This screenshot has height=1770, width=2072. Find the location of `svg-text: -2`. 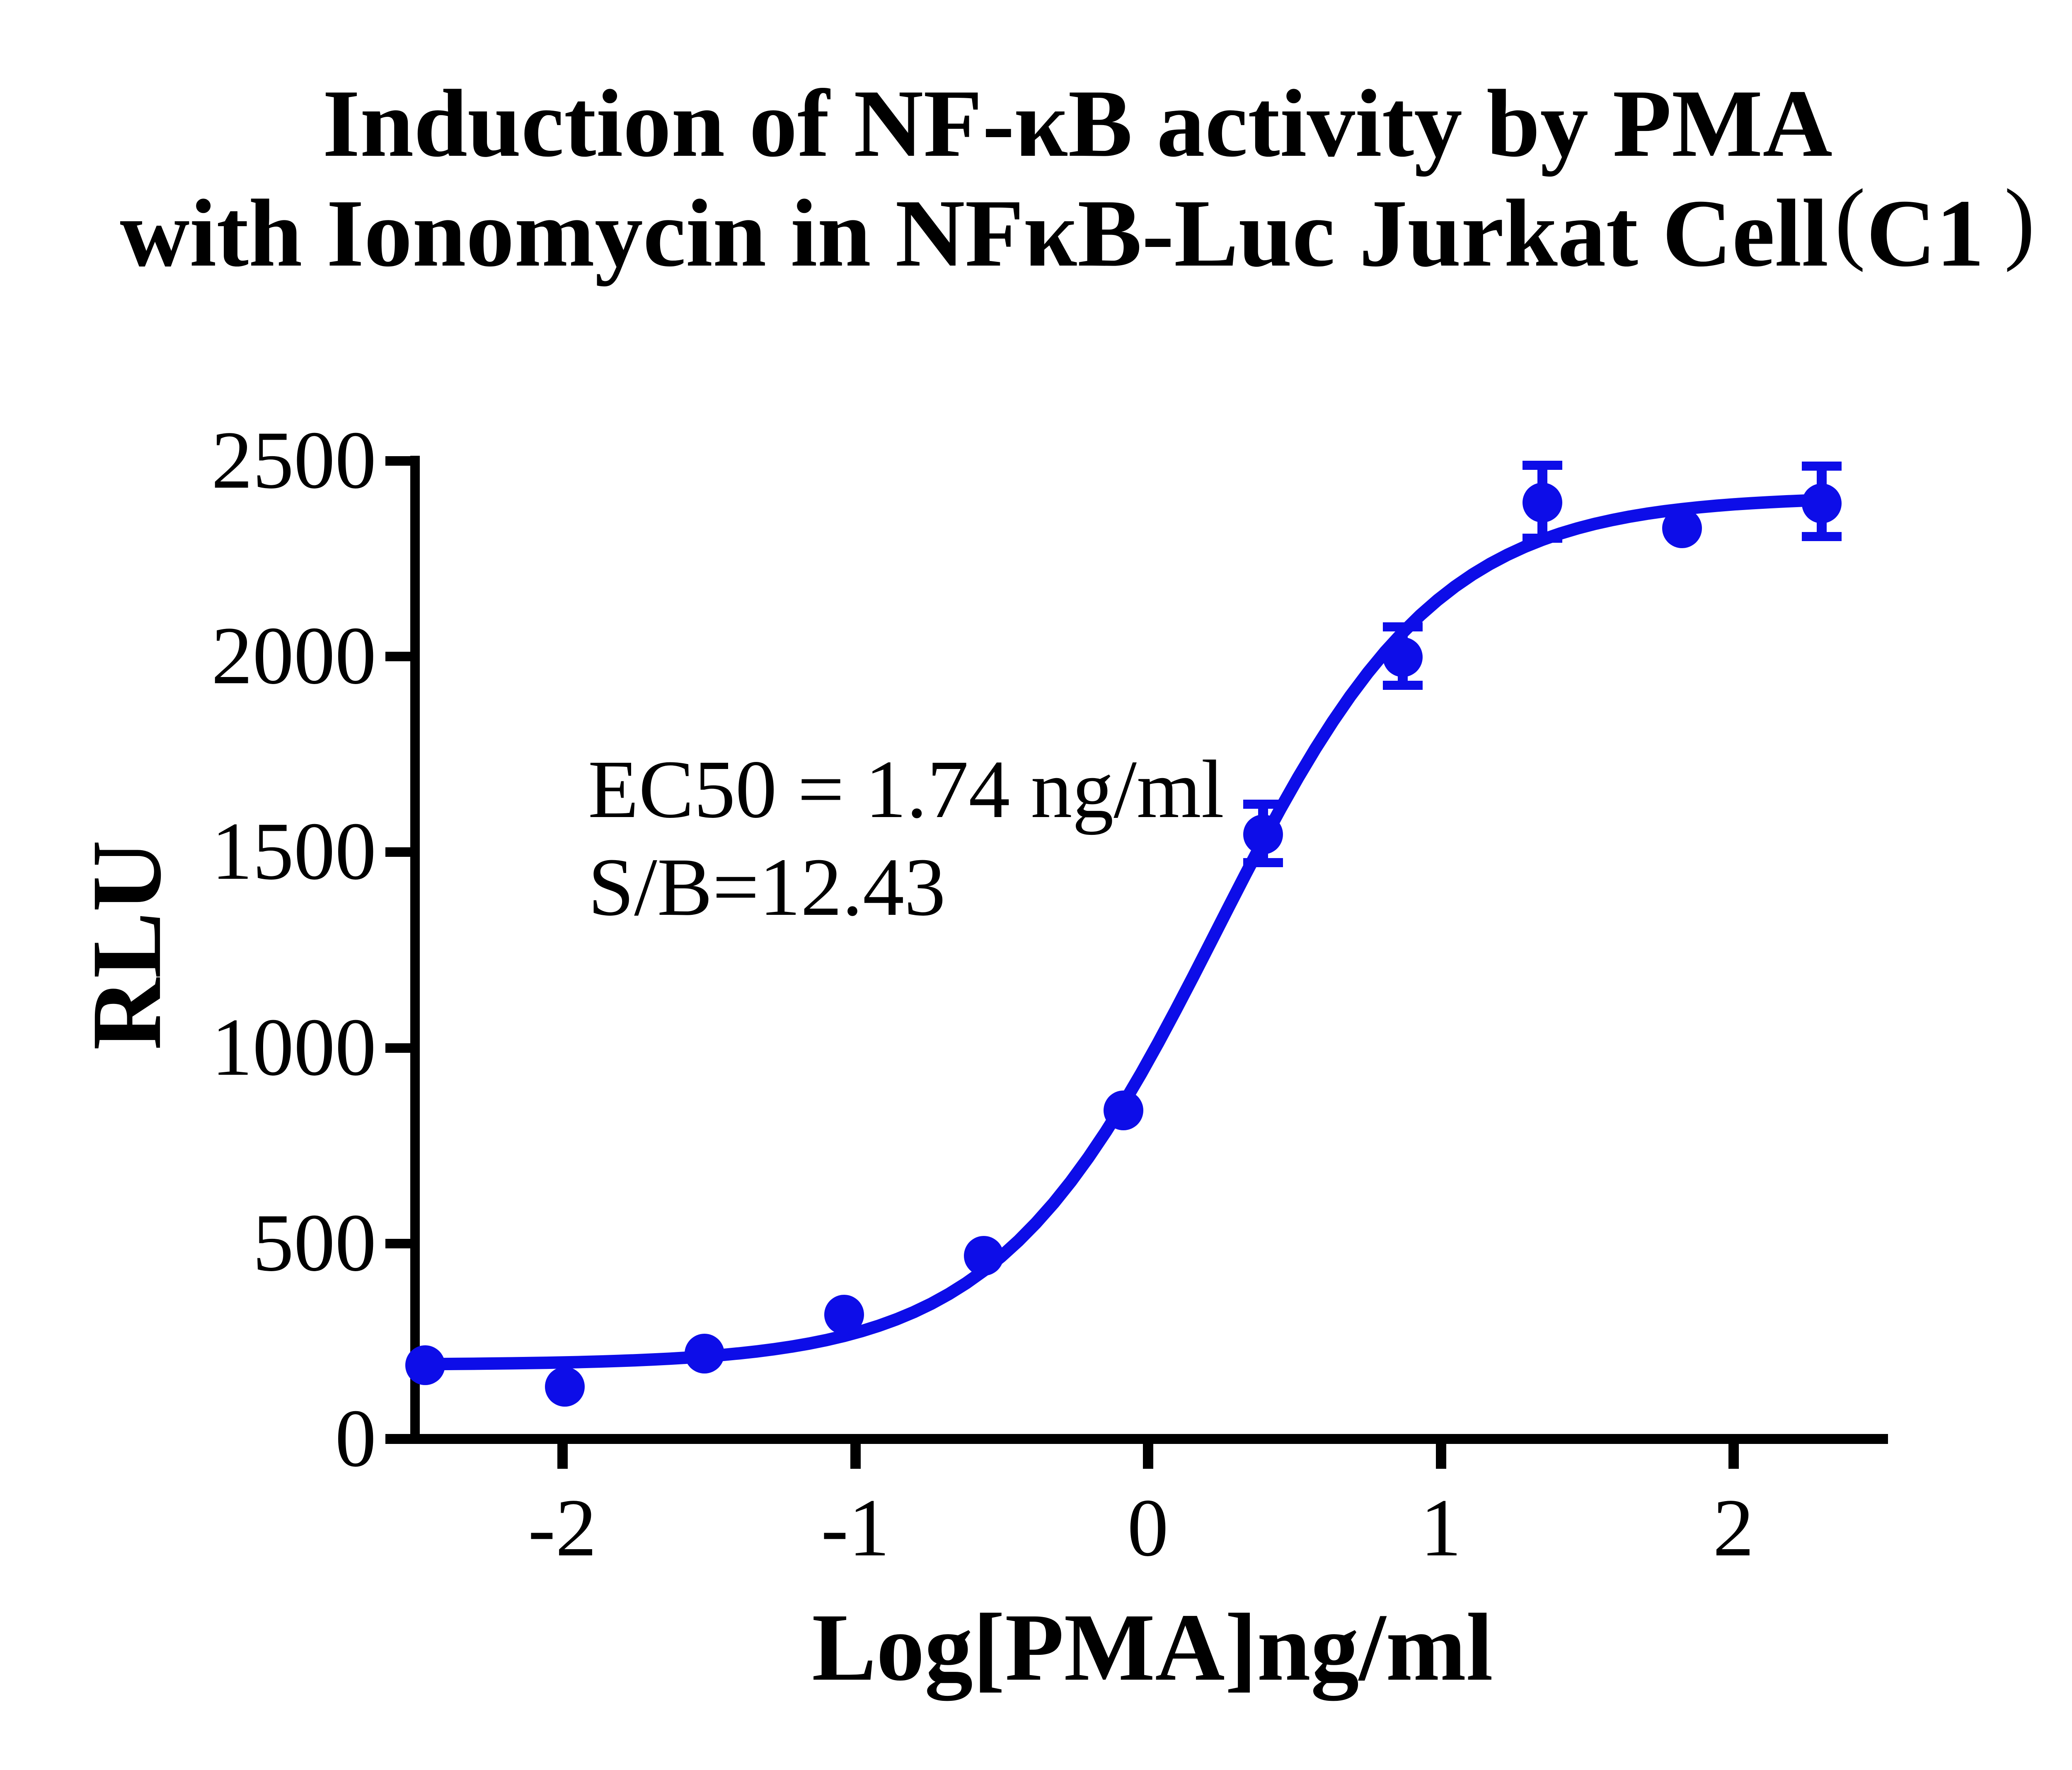

svg-text: -2 is located at coordinates (562, 1528).